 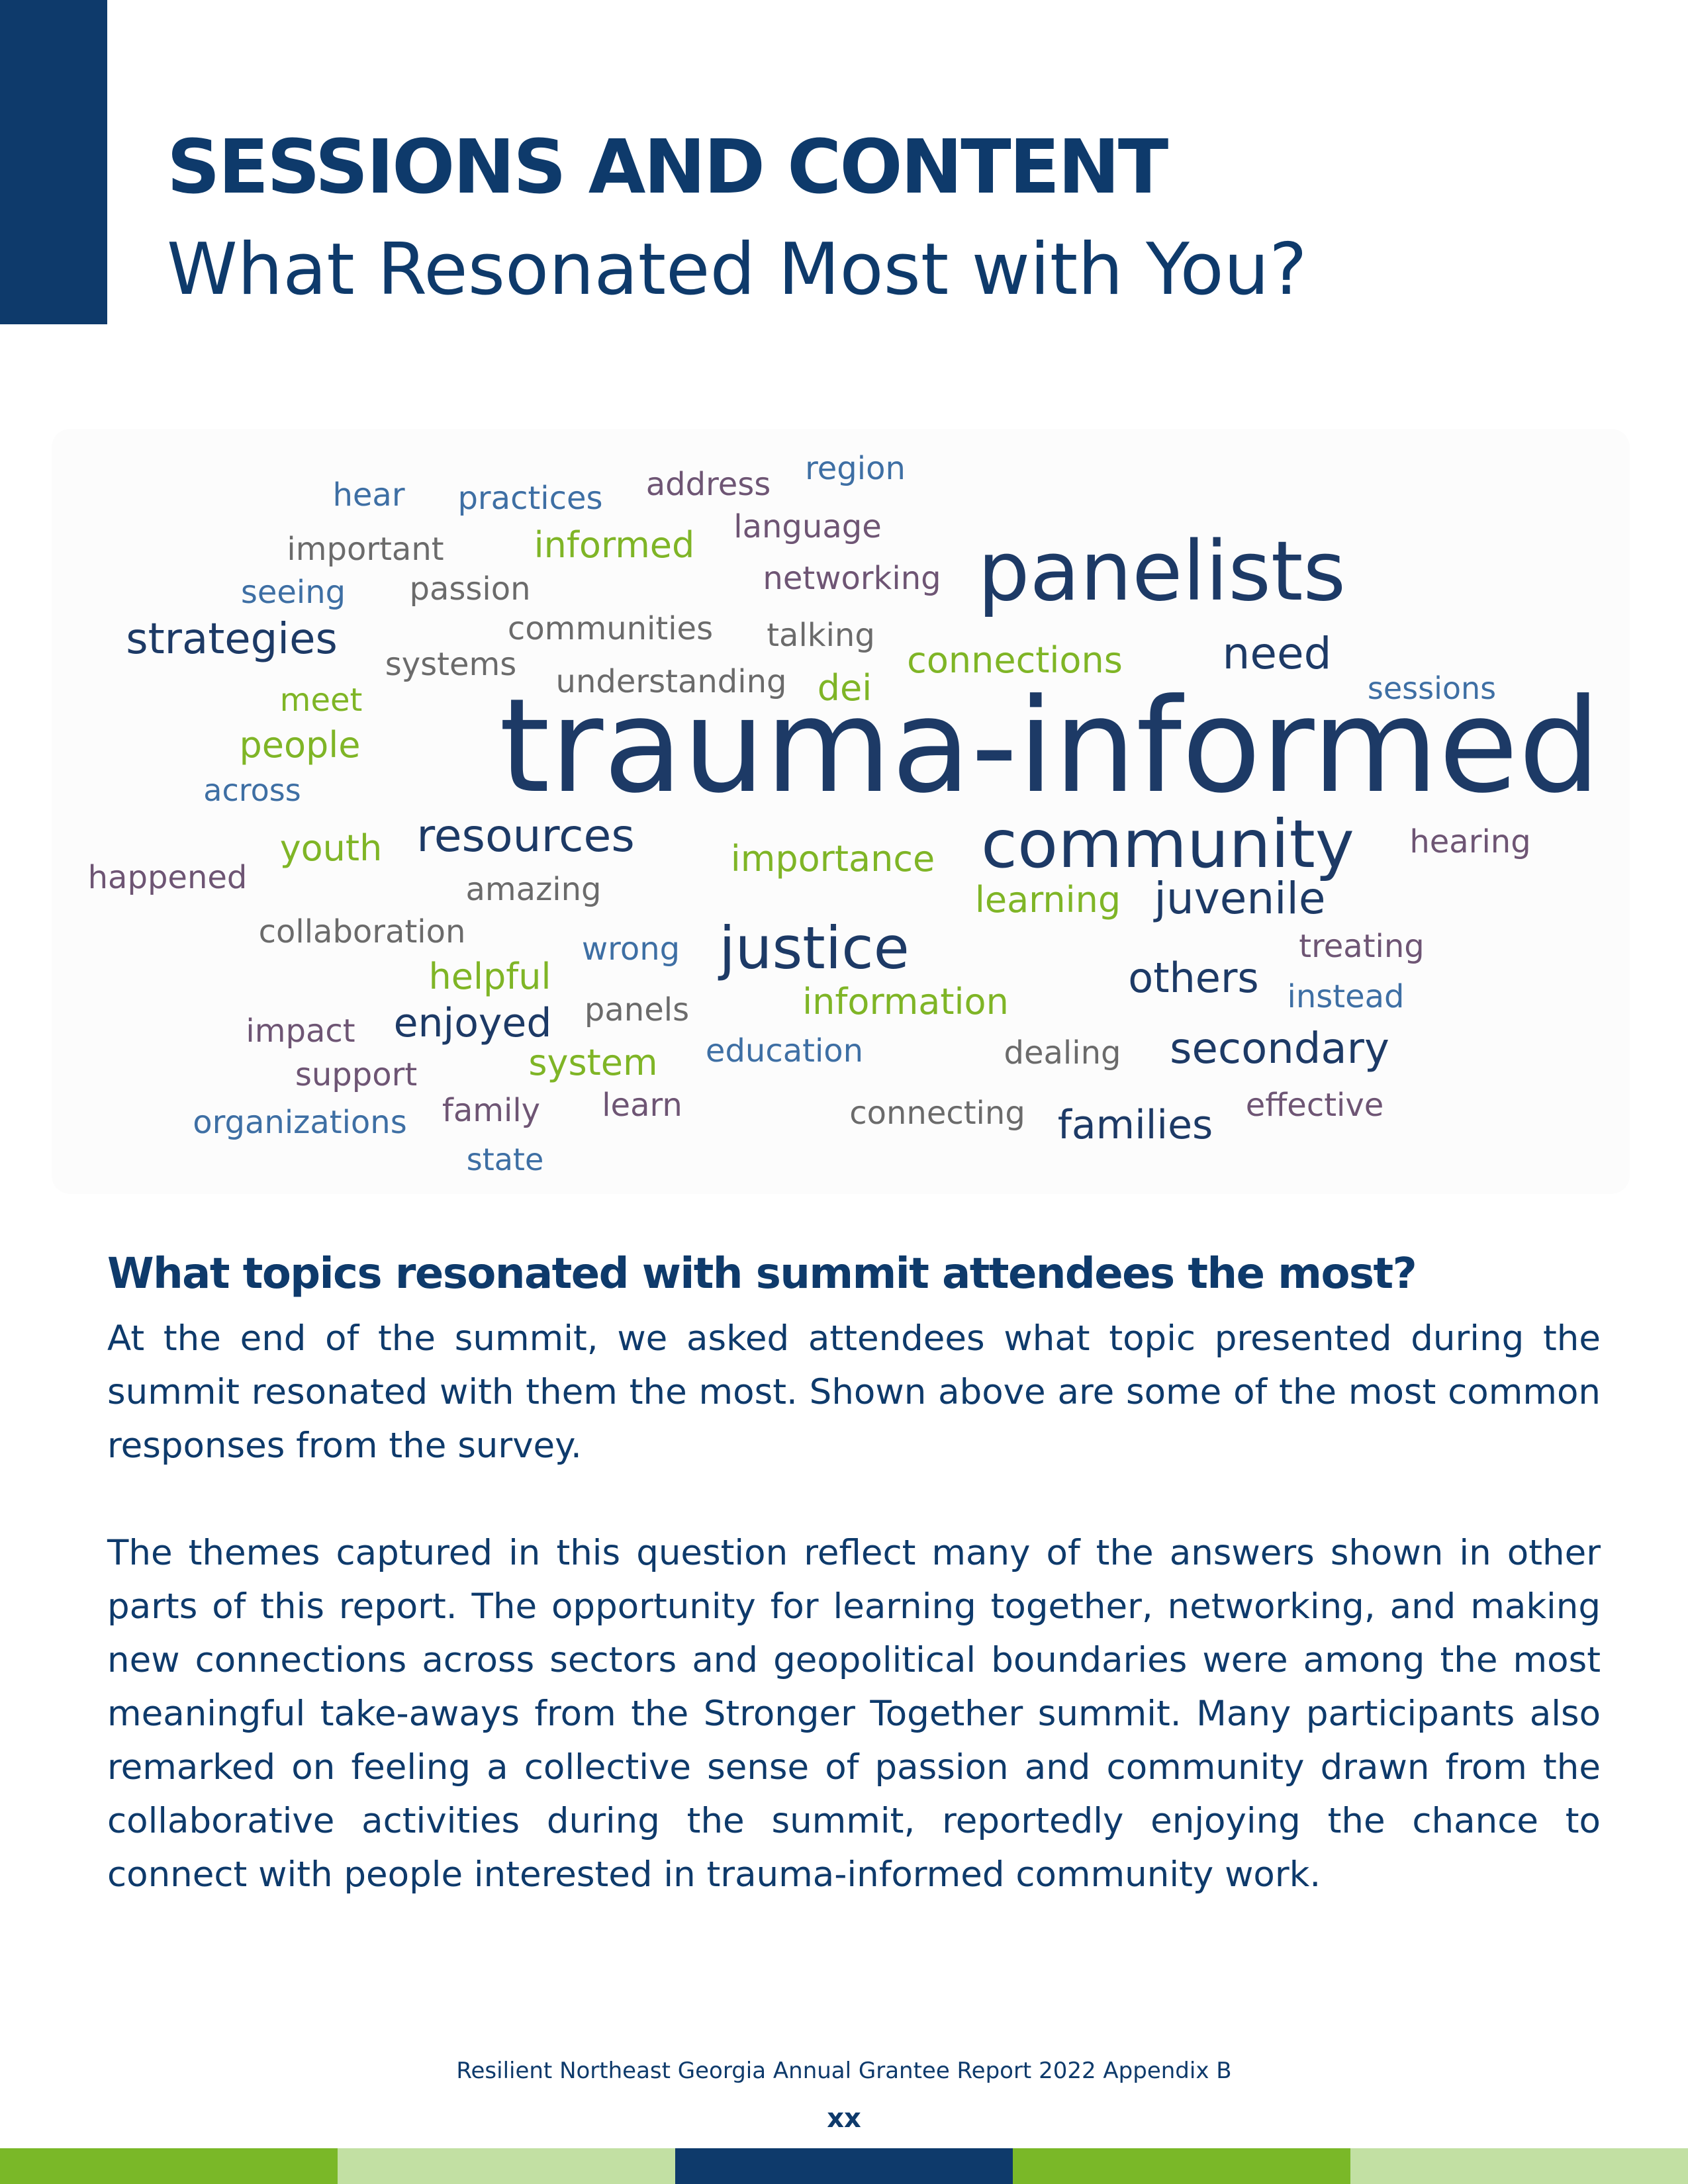 I want to click on word-cloud-word: youth, so click(x=331, y=848).